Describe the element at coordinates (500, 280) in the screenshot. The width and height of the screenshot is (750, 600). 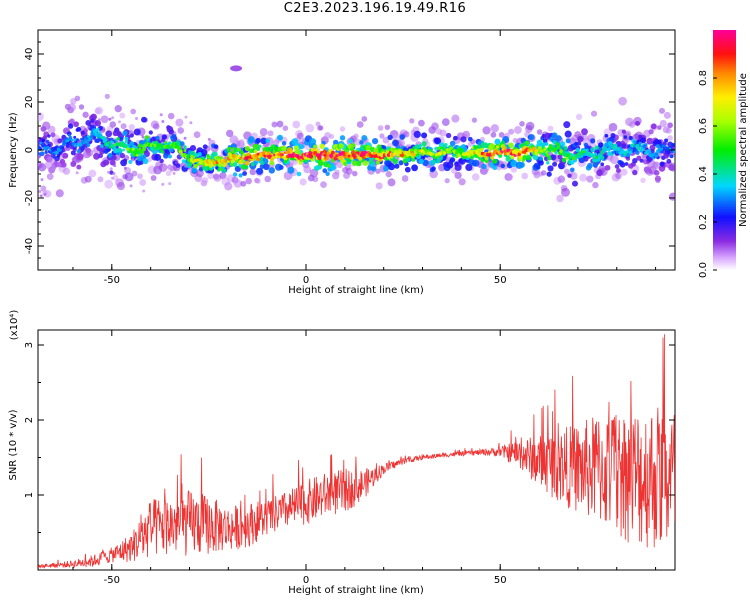
I see `heatmap-x-tick-label: 50` at that location.